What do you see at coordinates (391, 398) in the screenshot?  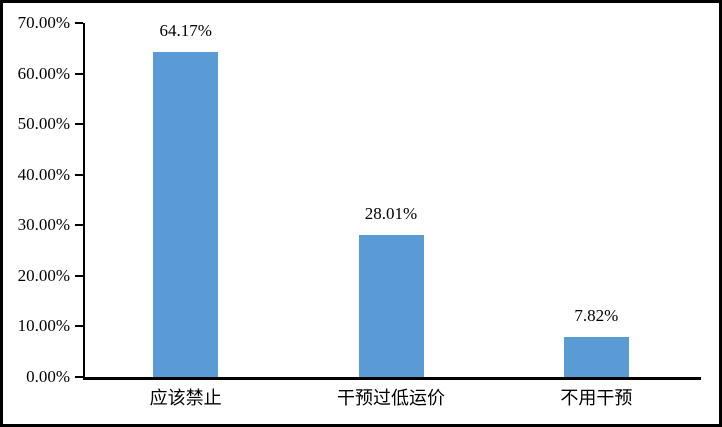 I see `x-axis-category-label: 干预过低运价` at bounding box center [391, 398].